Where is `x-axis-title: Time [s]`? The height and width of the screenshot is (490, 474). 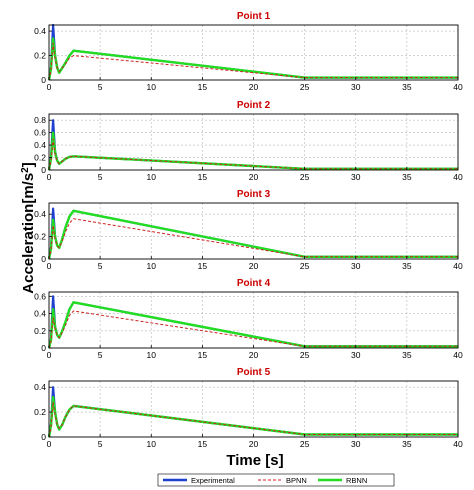 x-axis-title: Time [s] is located at coordinates (254, 460).